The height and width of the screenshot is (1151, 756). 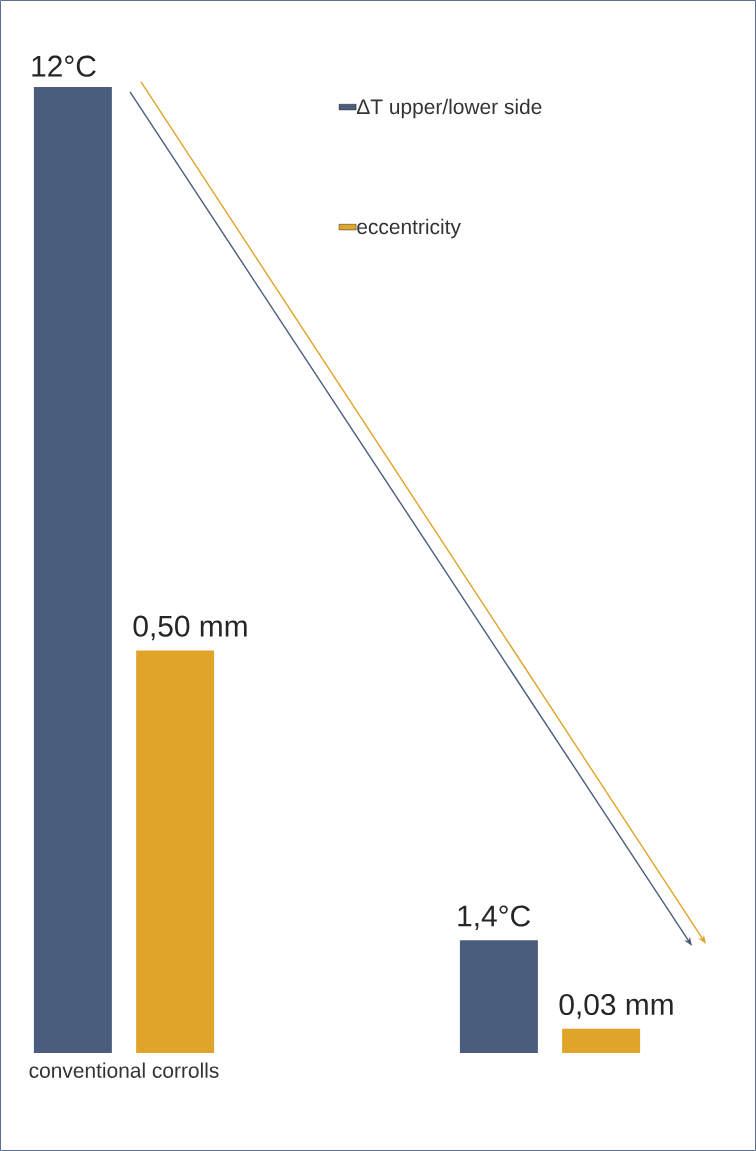 I want to click on data-label: 0,50 mm, so click(x=190, y=628).